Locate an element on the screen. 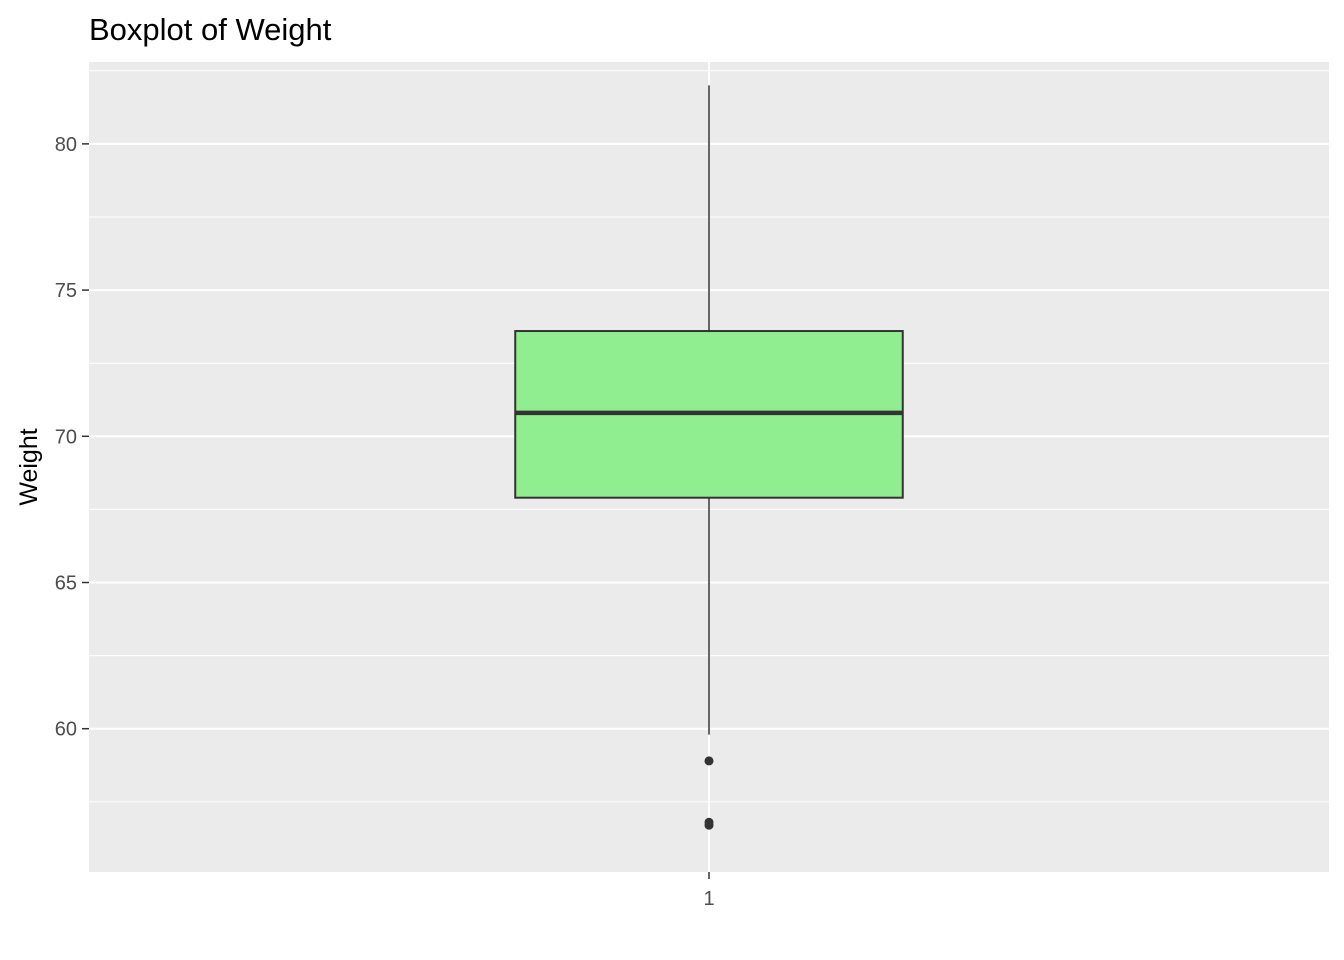 The height and width of the screenshot is (960, 1344). y-tick-label: 60 is located at coordinates (66, 730).